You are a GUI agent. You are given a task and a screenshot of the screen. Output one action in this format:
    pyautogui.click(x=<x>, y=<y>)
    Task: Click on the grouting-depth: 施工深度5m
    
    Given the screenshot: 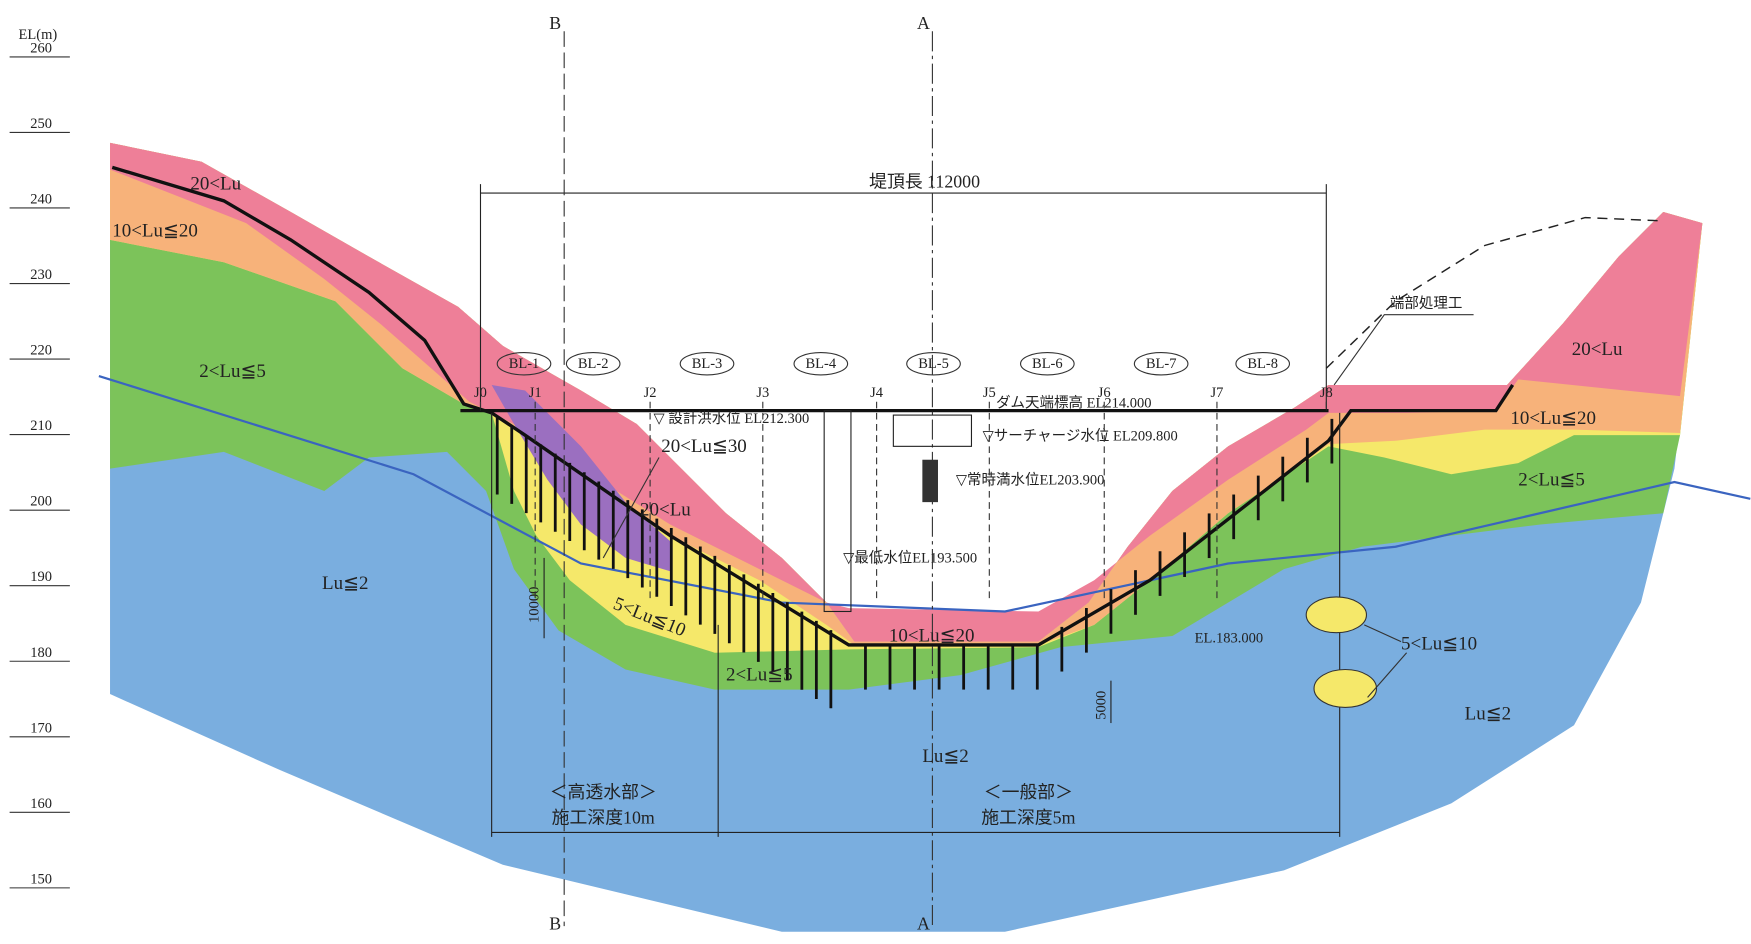 What is the action you would take?
    pyautogui.click(x=1028, y=817)
    